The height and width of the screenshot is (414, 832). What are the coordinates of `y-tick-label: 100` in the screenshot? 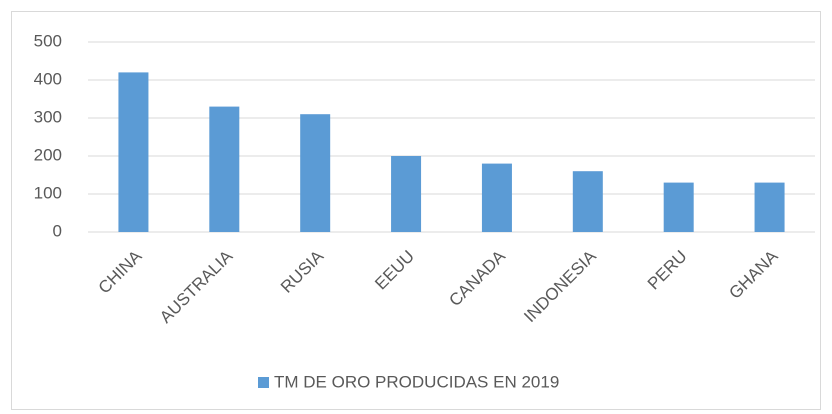 It's located at (48, 192).